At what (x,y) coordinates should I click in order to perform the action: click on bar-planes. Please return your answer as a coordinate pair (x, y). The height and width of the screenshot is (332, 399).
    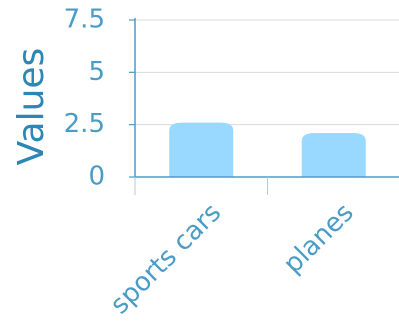
    Looking at the image, I should click on (333, 155).